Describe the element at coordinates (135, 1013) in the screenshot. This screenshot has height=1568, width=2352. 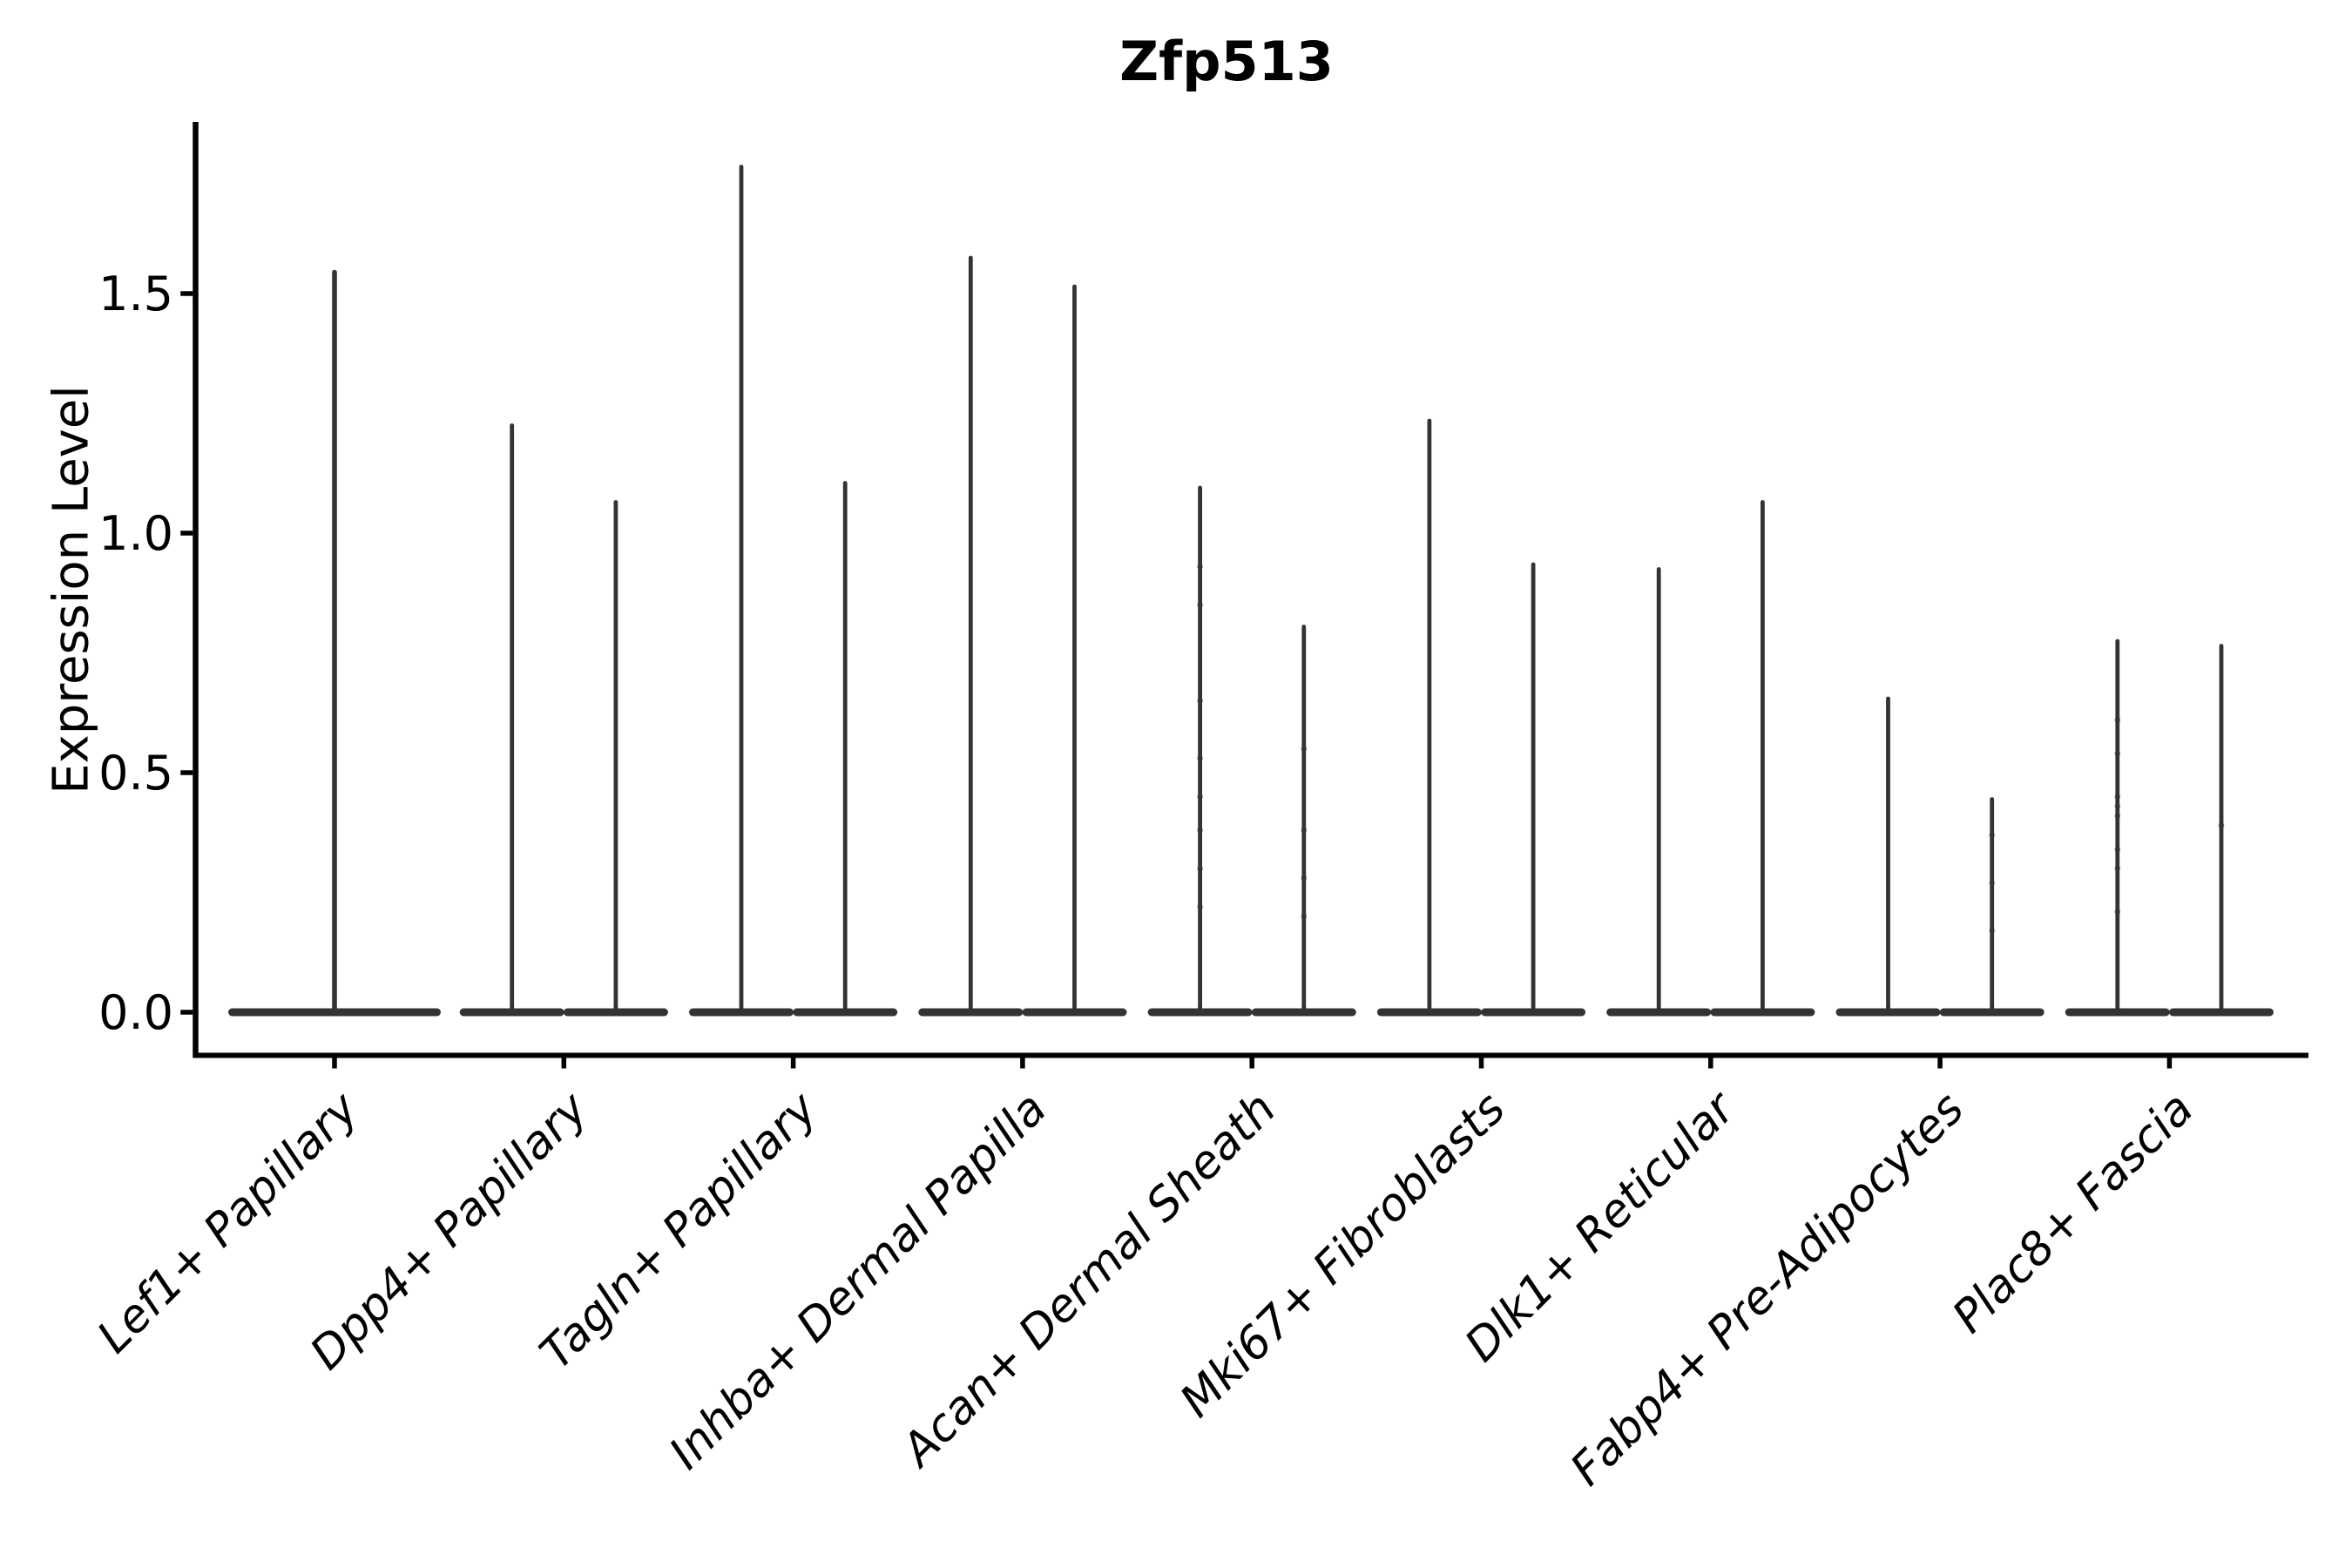
I see `y-tick-label: 0.0` at that location.